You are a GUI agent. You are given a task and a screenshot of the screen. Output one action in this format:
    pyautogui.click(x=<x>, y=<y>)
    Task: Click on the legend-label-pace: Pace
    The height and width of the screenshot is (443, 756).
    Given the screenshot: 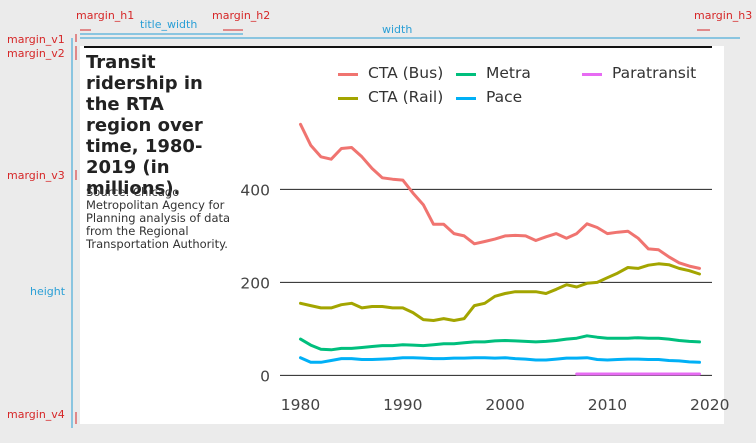 What is the action you would take?
    pyautogui.click(x=504, y=97)
    